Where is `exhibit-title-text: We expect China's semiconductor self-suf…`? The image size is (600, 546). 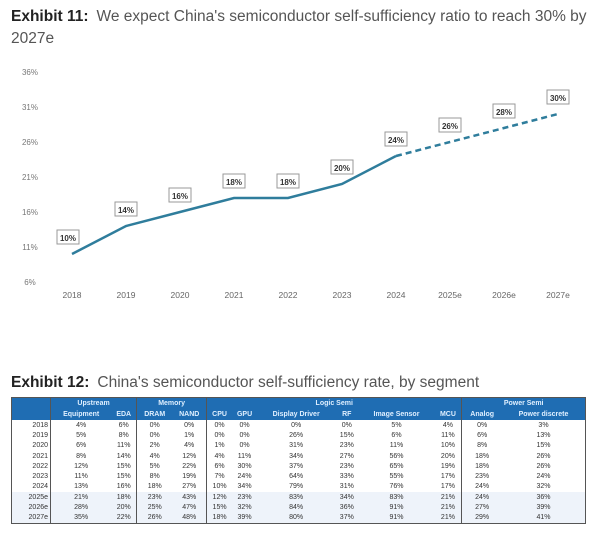 exhibit-title-text: We expect China's semiconductor self-suf… is located at coordinates (299, 27).